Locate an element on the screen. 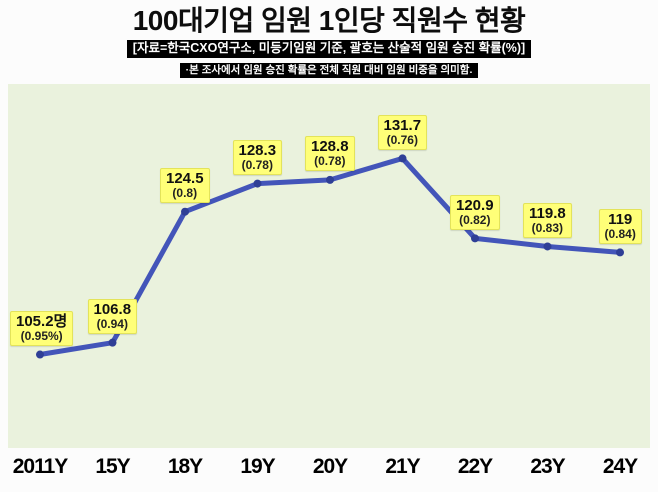  x-axis-label: 21Y is located at coordinates (402, 467).